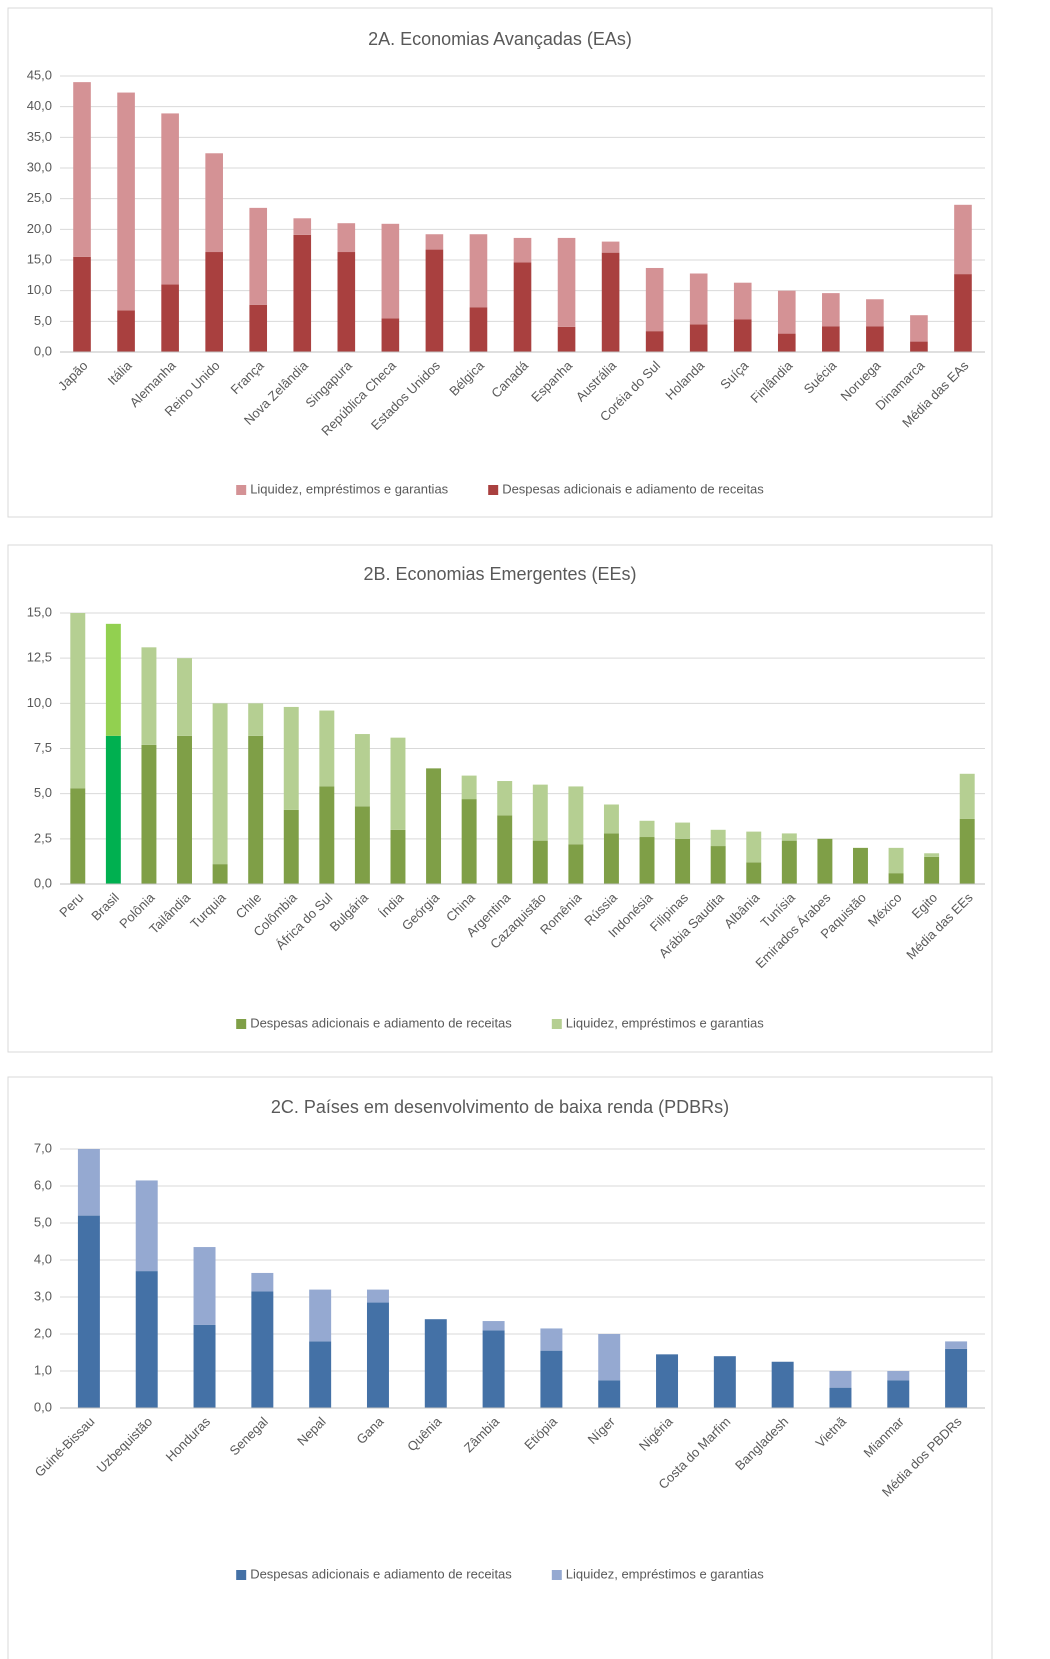 Image resolution: width=1050 pixels, height=1659 pixels. What do you see at coordinates (500, 39) in the screenshot?
I see `chart-title: 2A. Economias Avançadas (EAs)` at bounding box center [500, 39].